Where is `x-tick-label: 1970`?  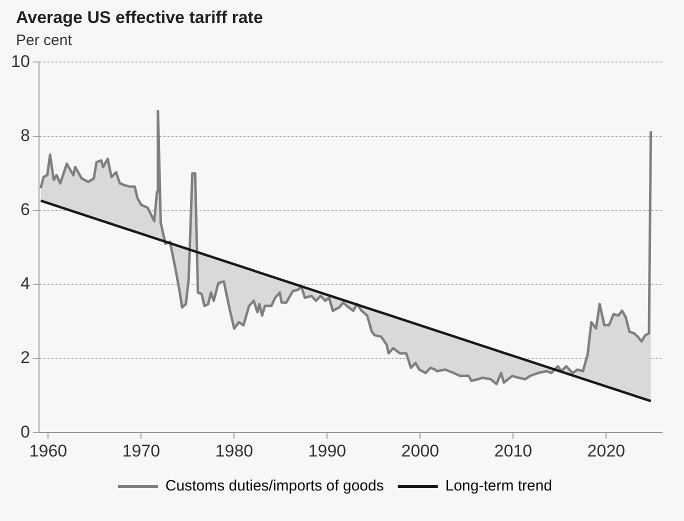
x-tick-label: 1970 is located at coordinates (141, 450).